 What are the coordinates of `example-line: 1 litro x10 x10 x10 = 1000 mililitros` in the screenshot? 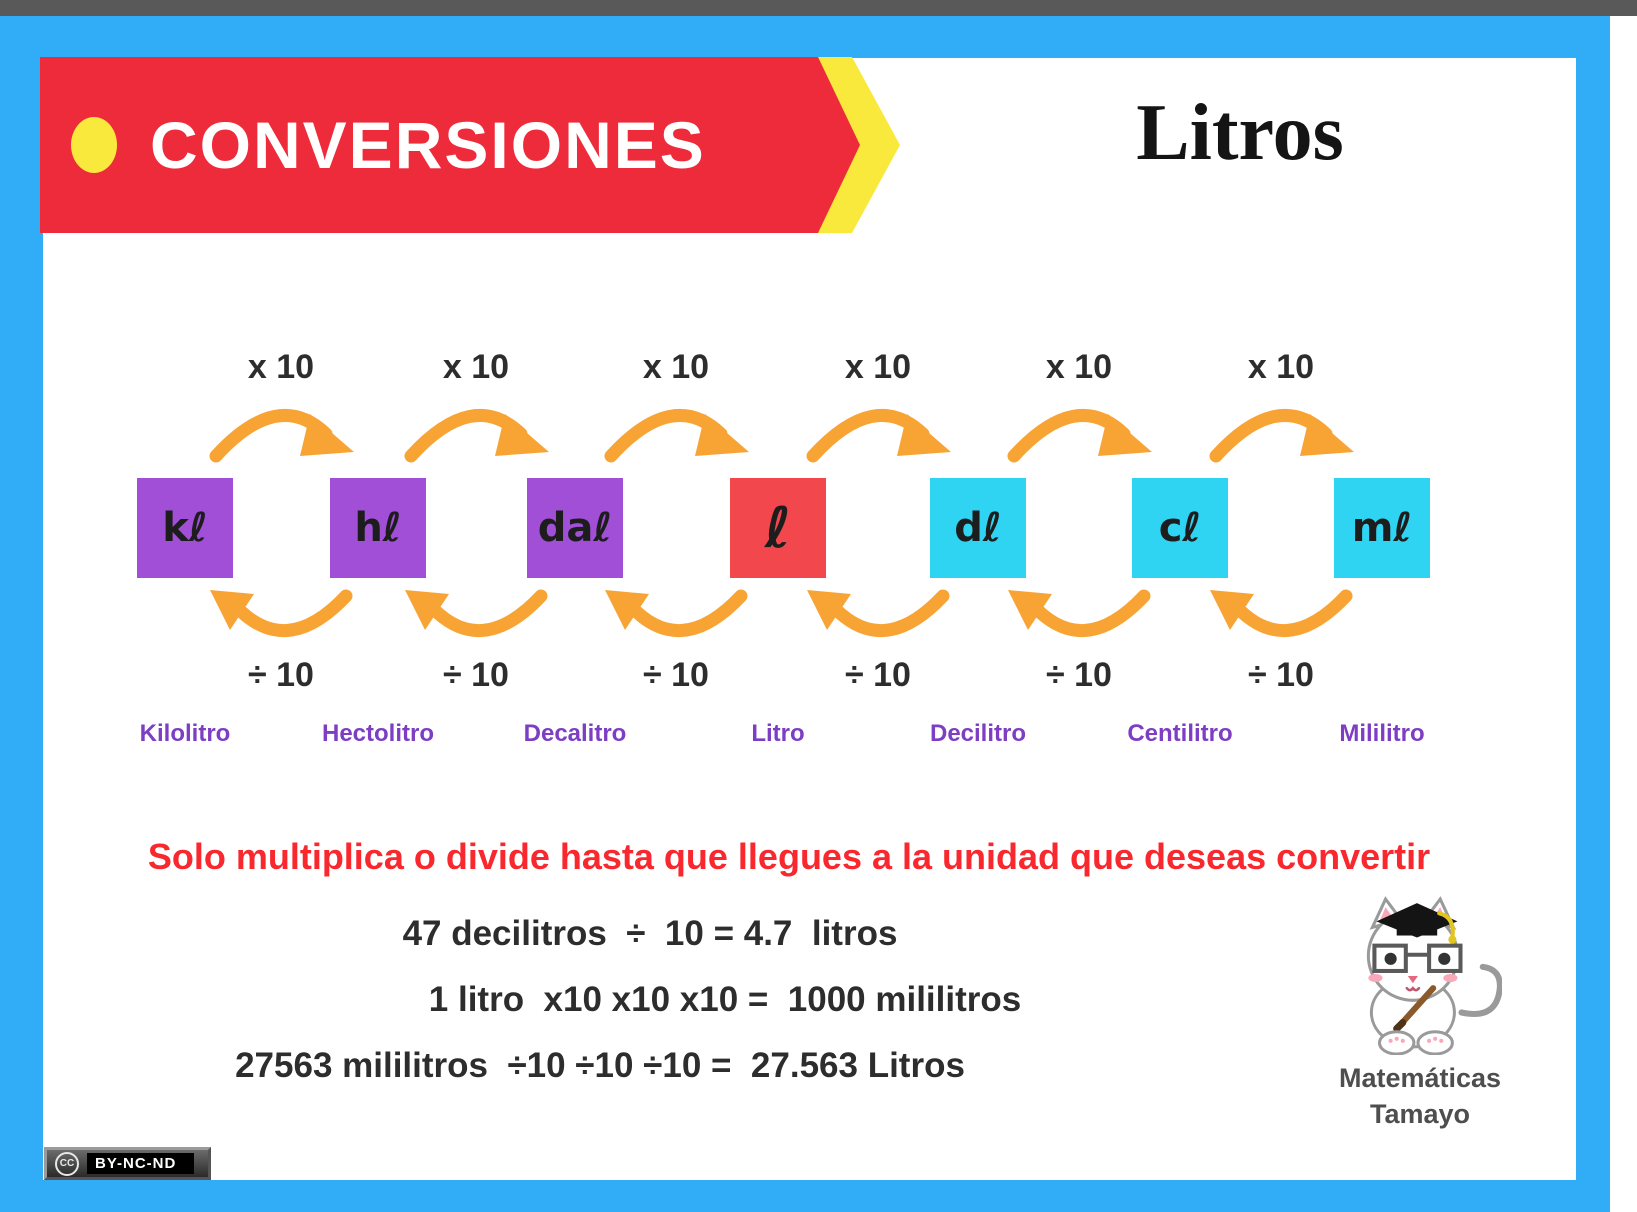 It's located at (725, 999).